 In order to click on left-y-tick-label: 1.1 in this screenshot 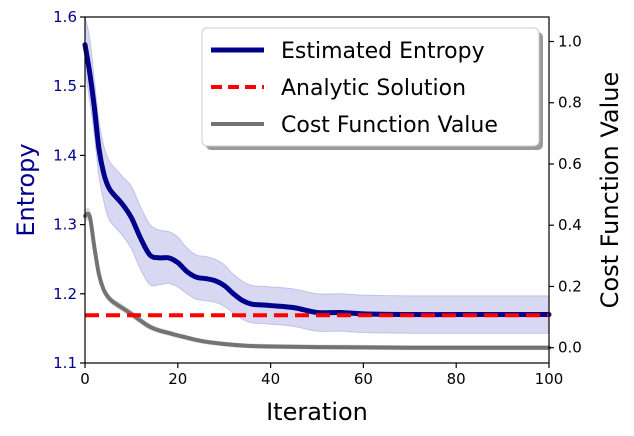, I will do `click(65, 363)`.